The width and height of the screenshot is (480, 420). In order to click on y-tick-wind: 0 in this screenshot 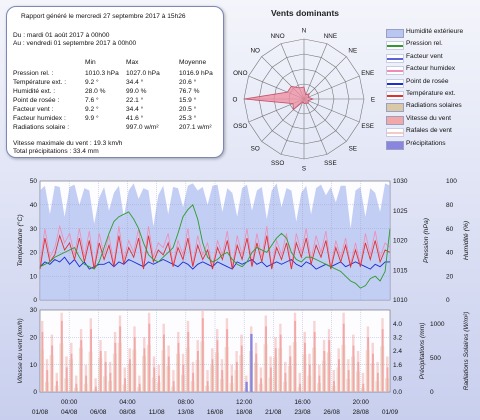, I will do `click(35, 392)`.